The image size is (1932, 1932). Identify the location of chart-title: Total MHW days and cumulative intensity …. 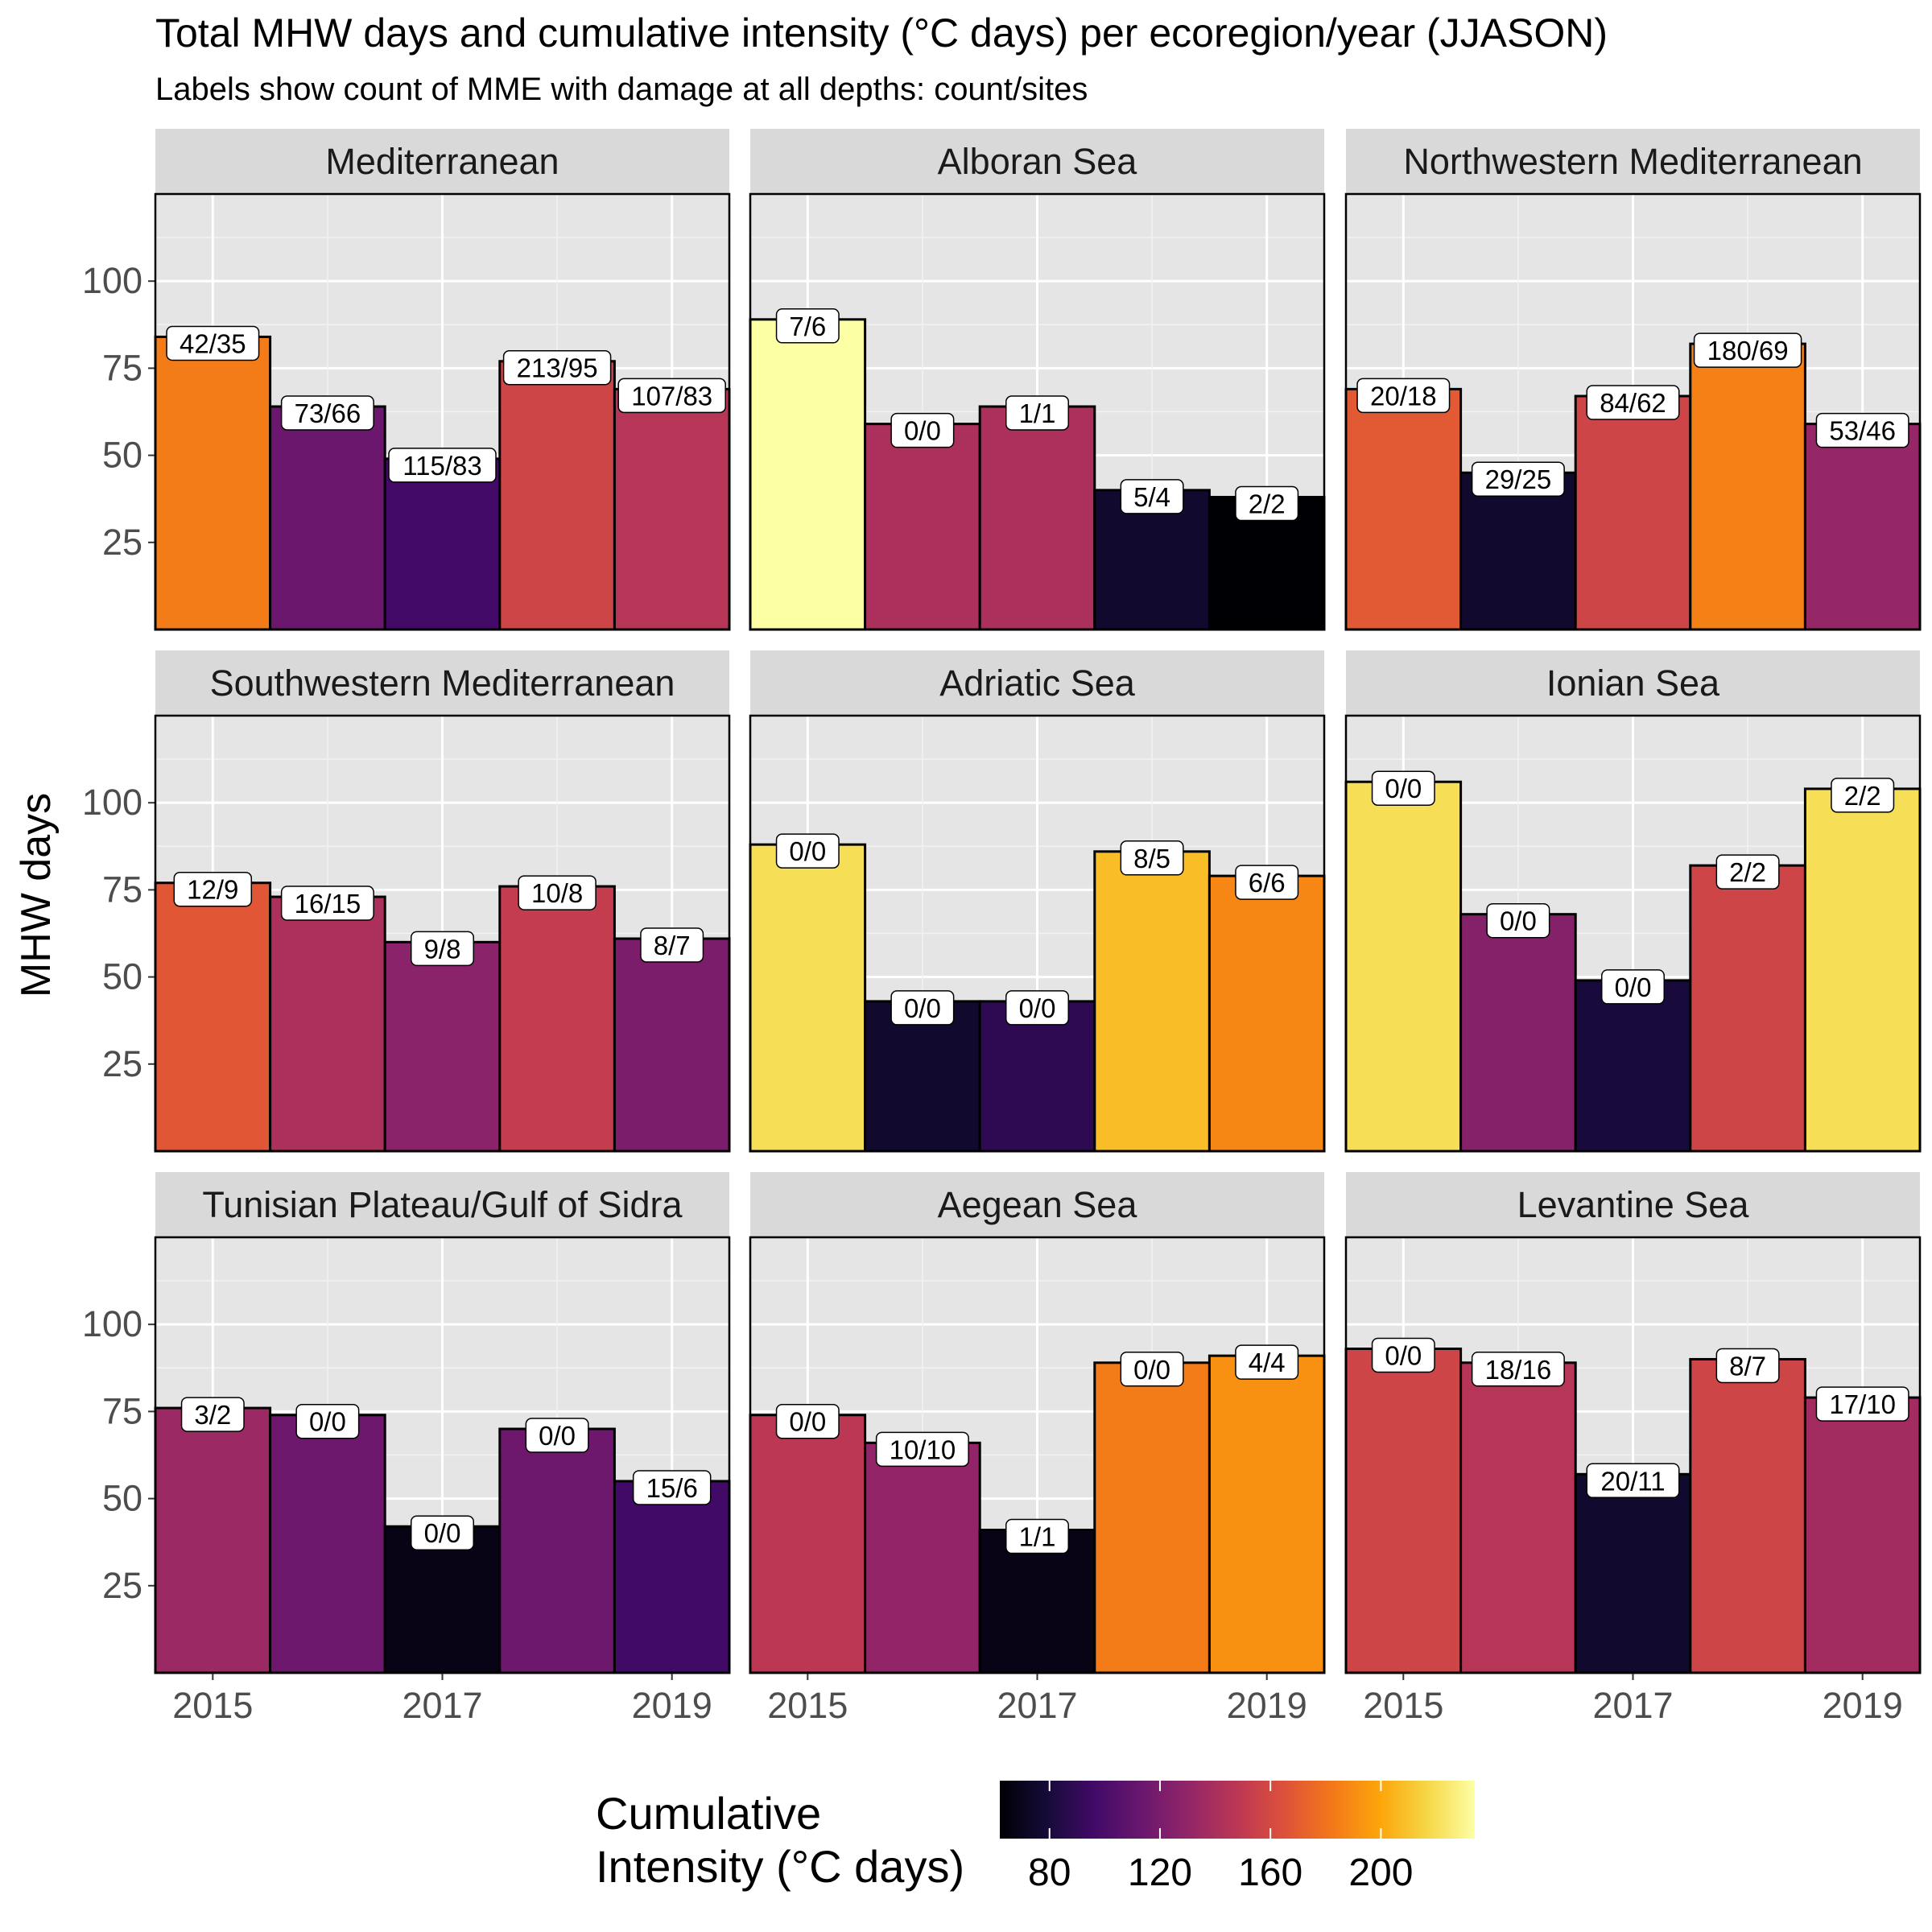
(882, 33).